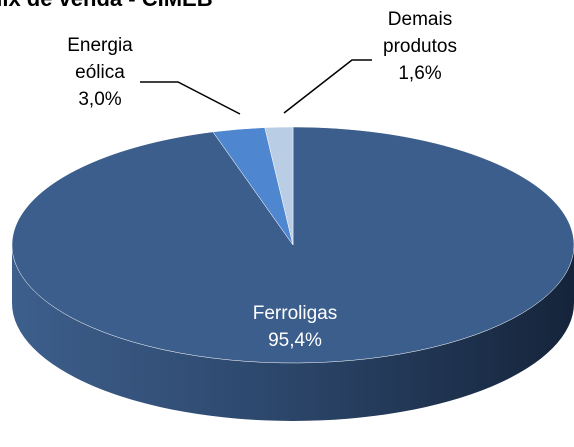 The height and width of the screenshot is (447, 574). Describe the element at coordinates (100, 99) in the screenshot. I see `value-label: 3,0%` at that location.